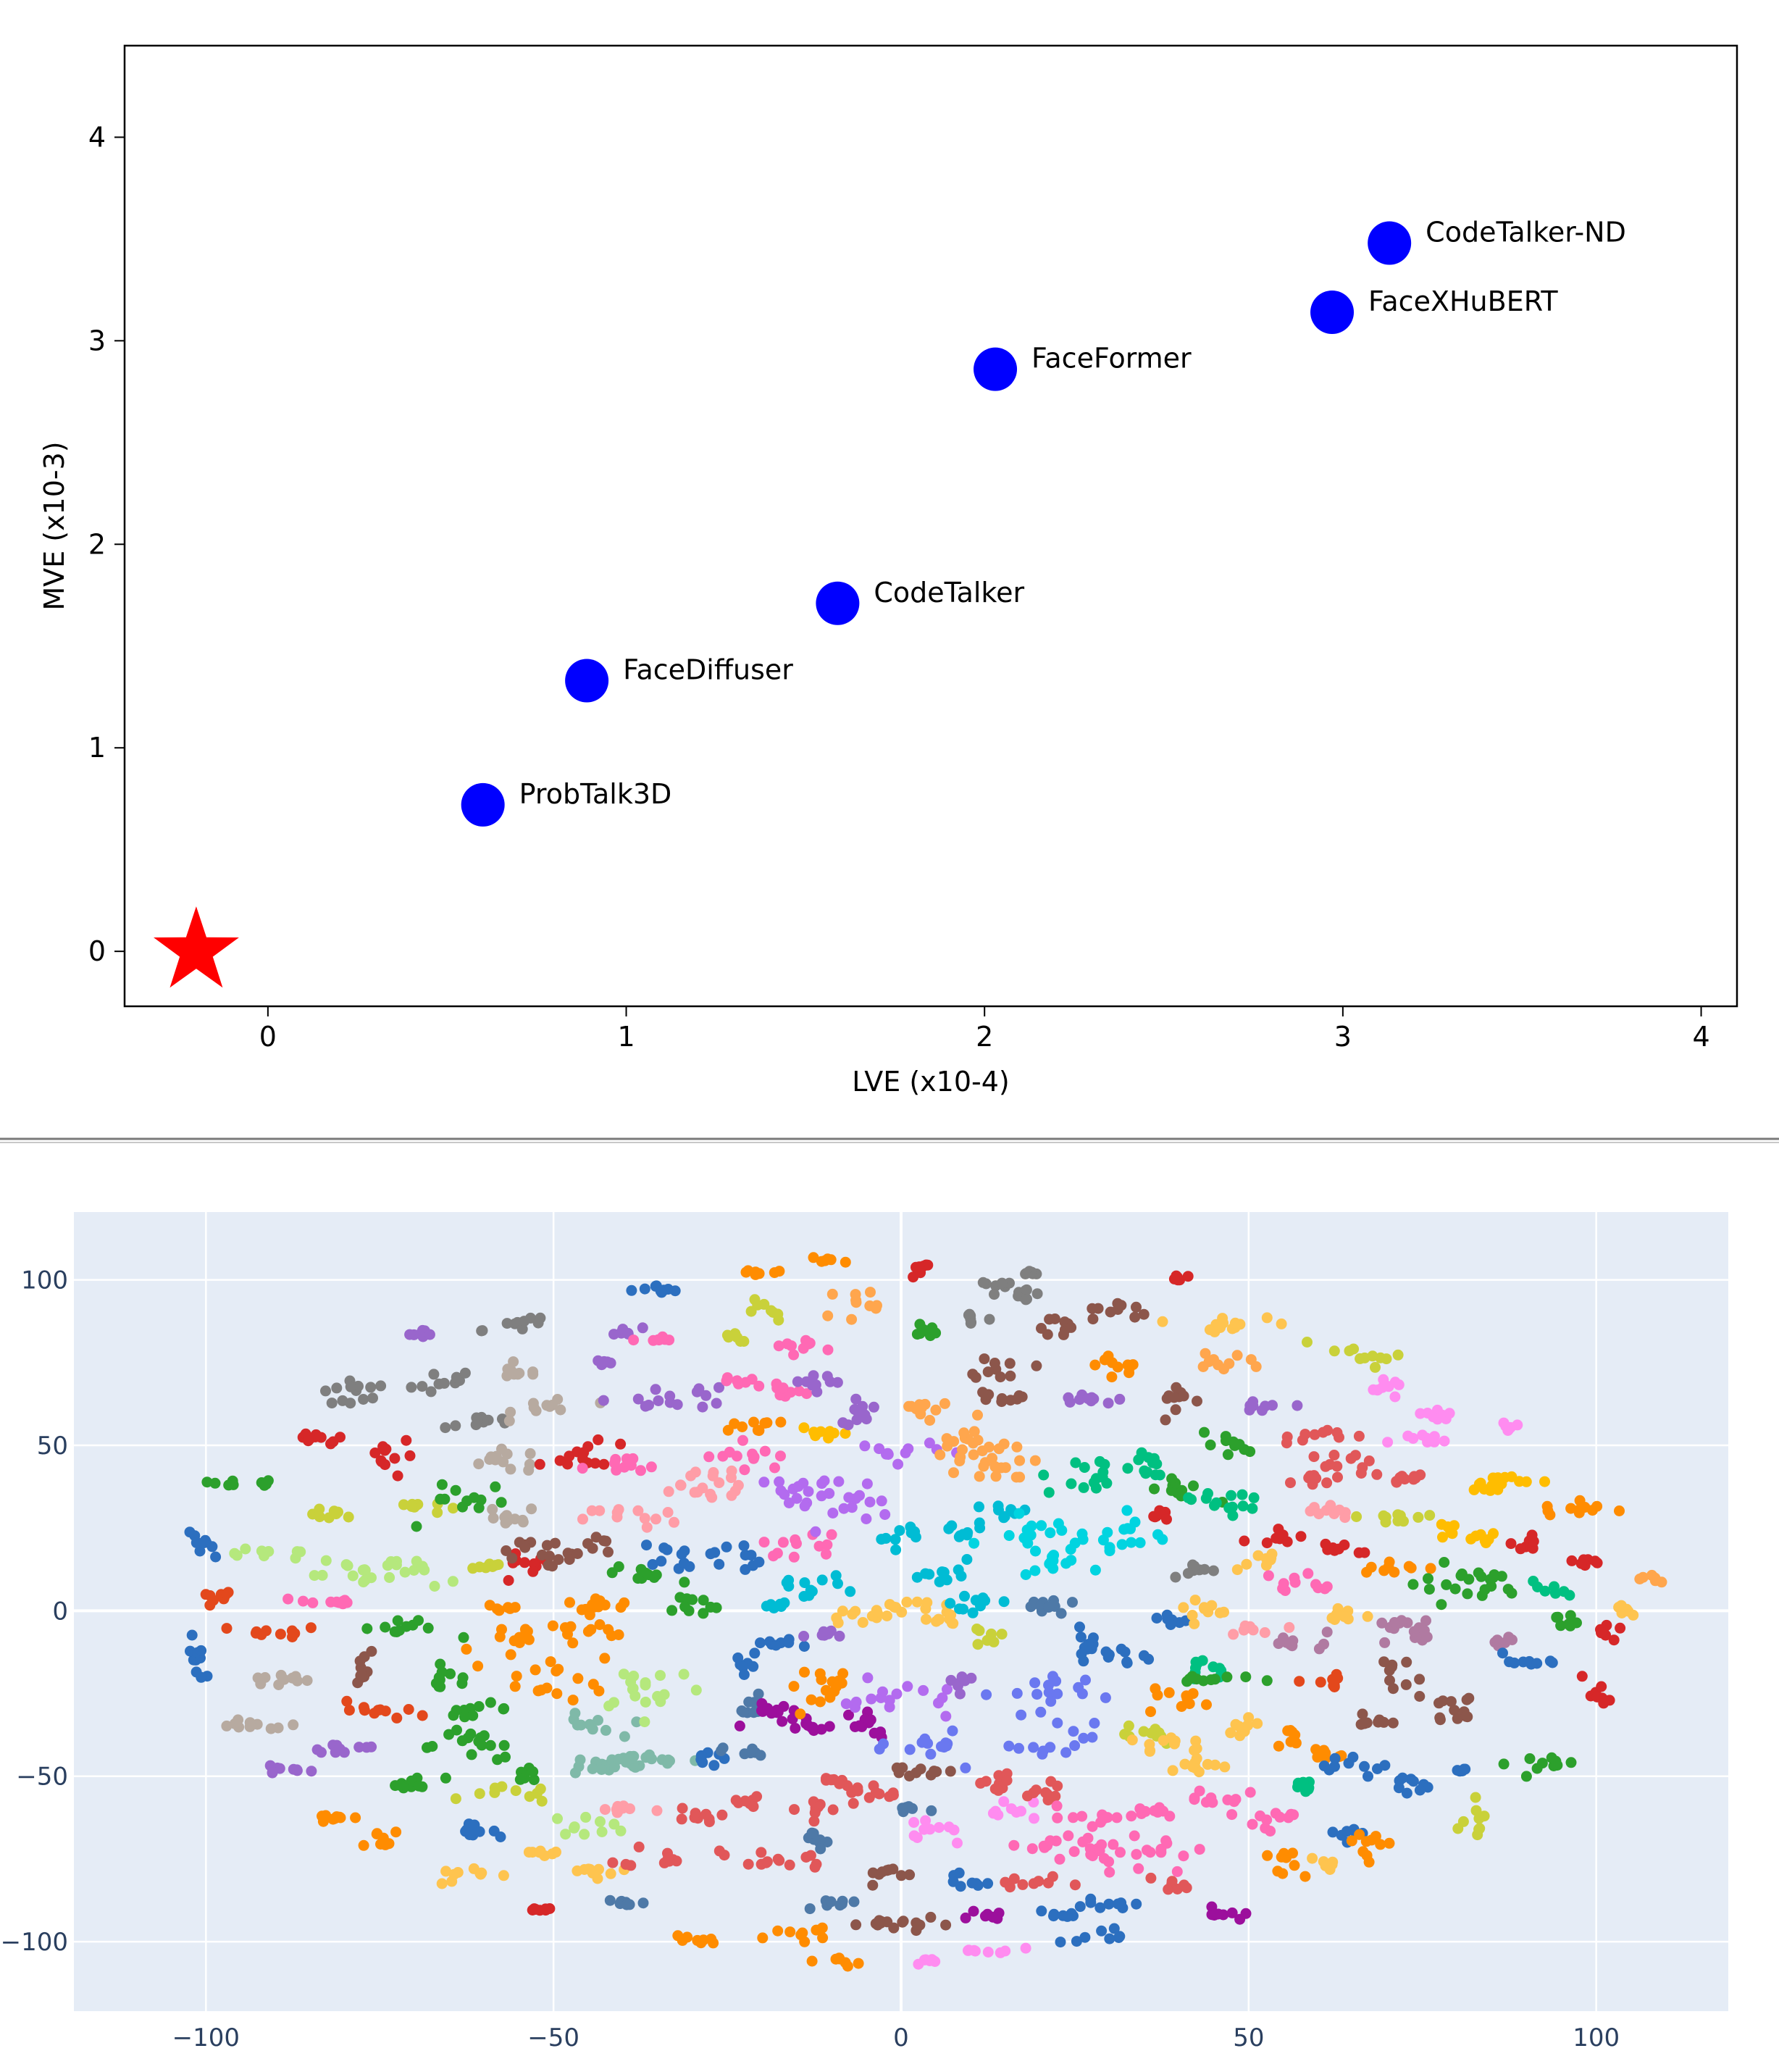  What do you see at coordinates (626, 1037) in the screenshot?
I see `x-tick-label: 1` at bounding box center [626, 1037].